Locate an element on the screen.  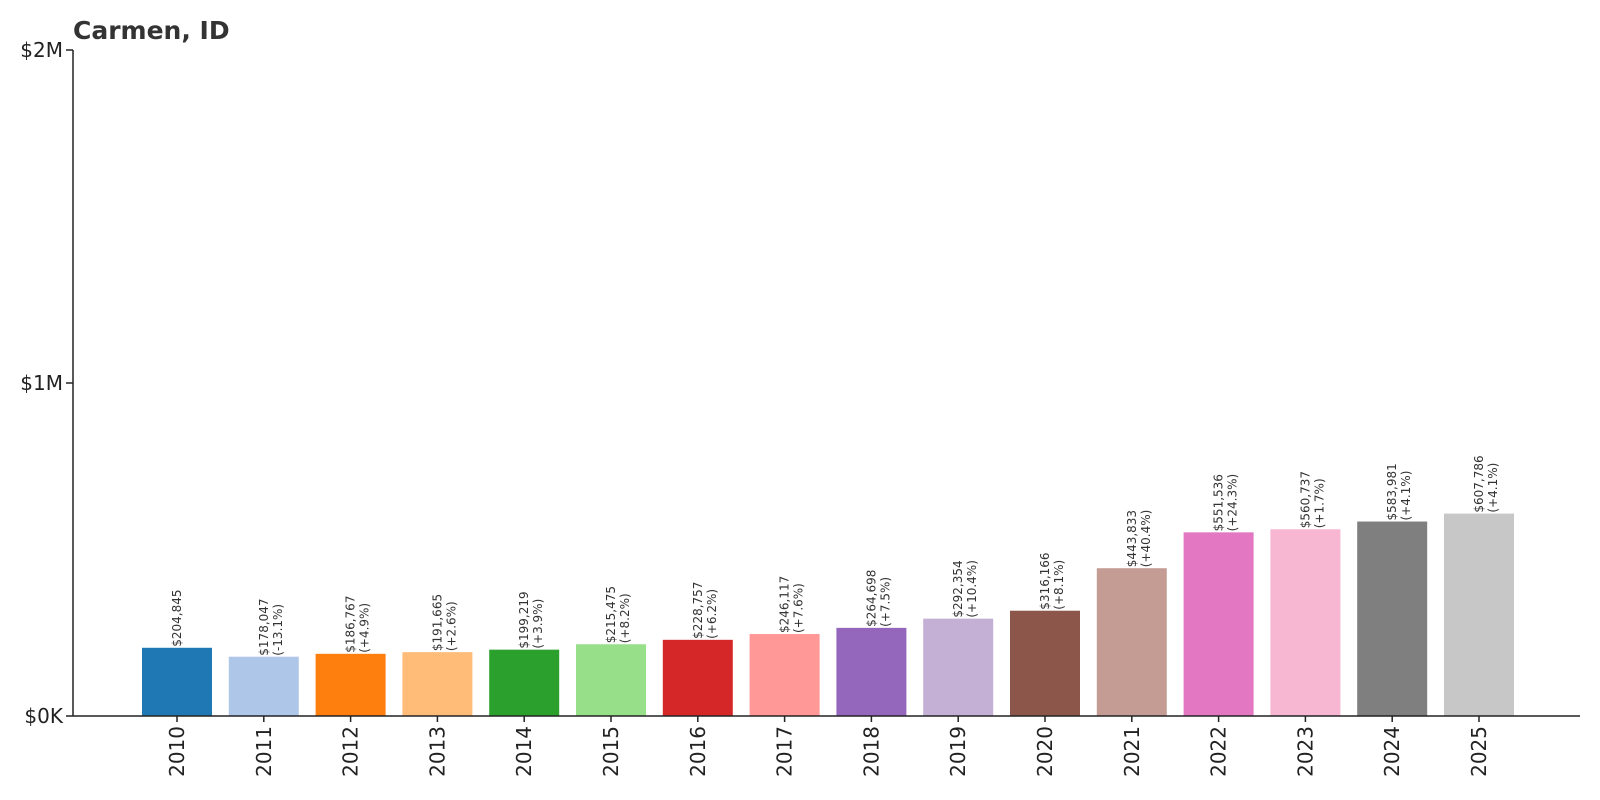
y-axis-ticks: $0K $1M $2M is located at coordinates (46, 383).